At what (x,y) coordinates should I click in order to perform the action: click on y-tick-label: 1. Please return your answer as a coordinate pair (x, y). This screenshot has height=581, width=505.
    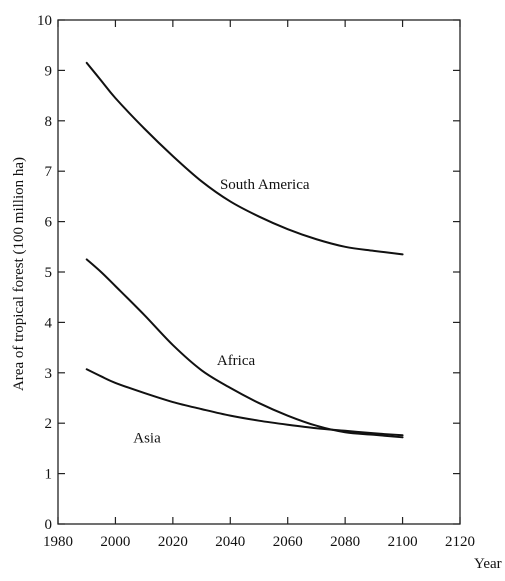
    Looking at the image, I should click on (49, 475).